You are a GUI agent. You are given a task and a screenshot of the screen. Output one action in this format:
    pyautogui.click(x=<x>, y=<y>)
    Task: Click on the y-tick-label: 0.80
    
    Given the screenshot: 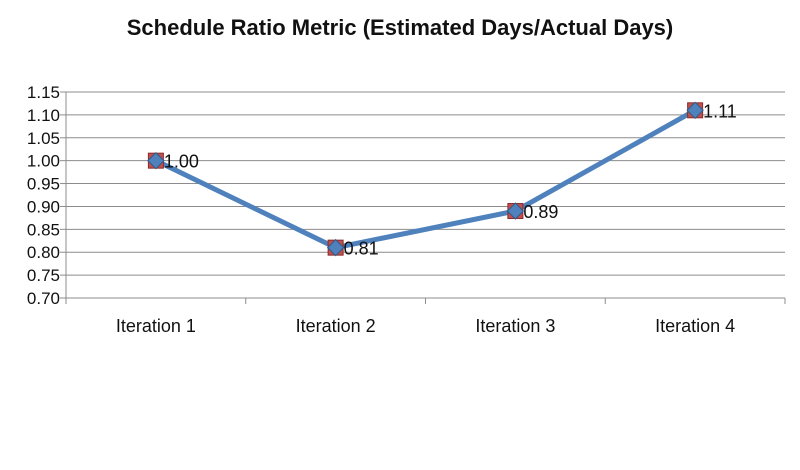 What is the action you would take?
    pyautogui.click(x=43, y=252)
    